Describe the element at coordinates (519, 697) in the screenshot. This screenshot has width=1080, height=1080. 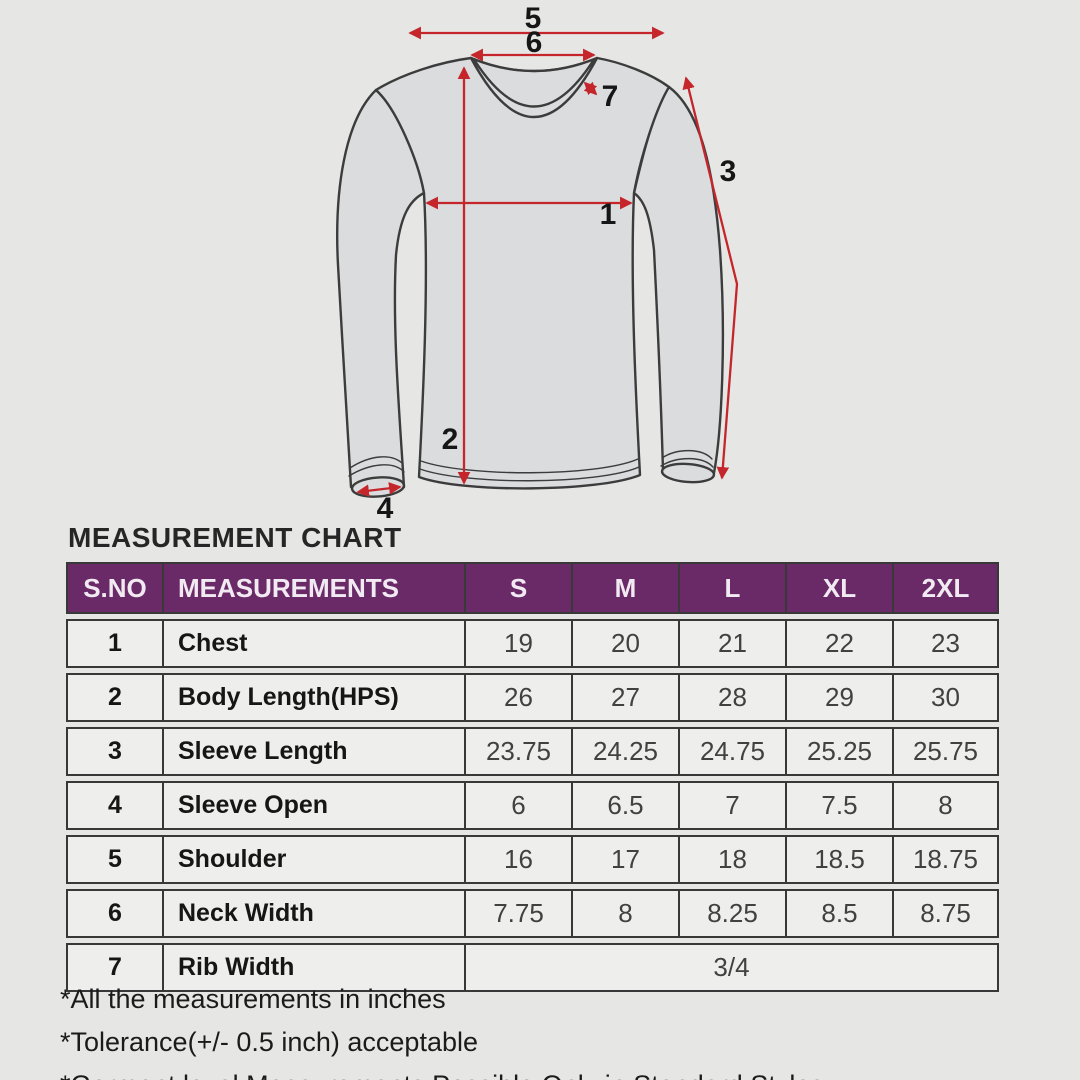
I see `value-s: 26` at that location.